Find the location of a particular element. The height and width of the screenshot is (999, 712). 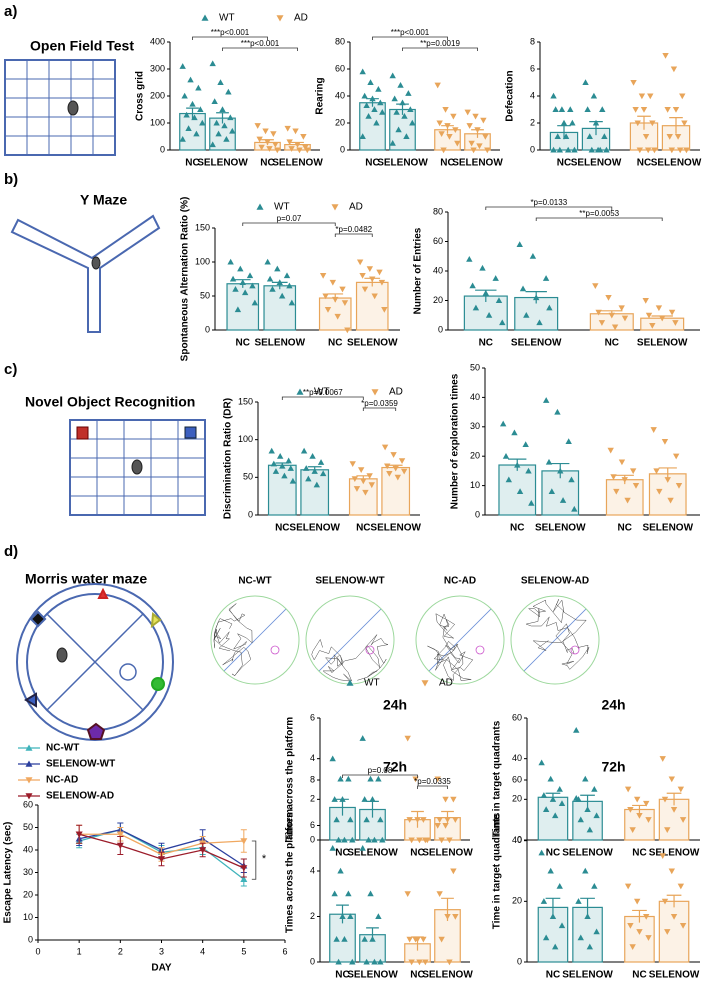

pool is located at coordinates (255, 640).